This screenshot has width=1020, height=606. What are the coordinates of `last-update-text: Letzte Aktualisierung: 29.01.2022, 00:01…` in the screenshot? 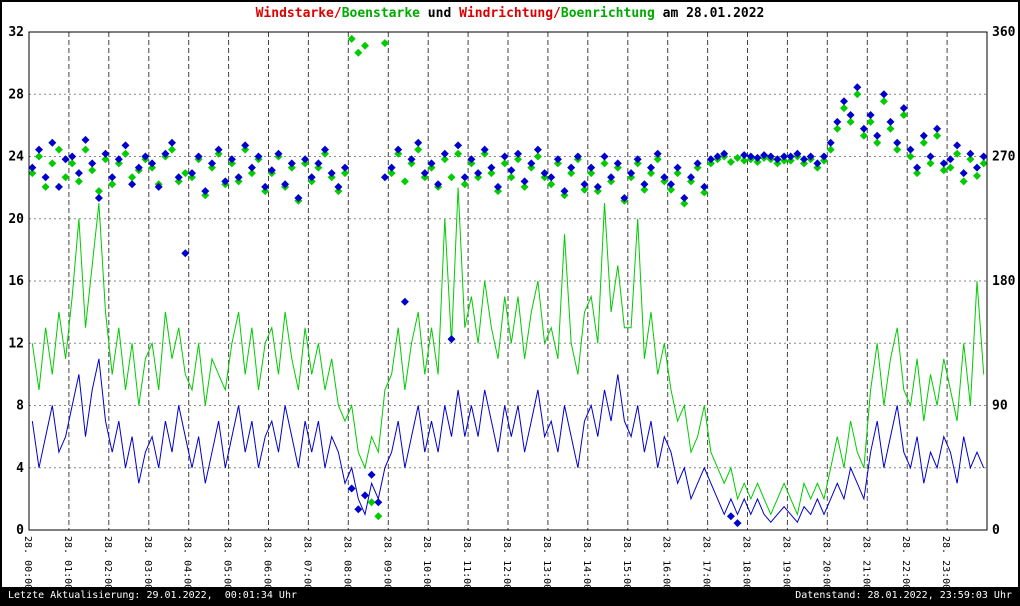 It's located at (152, 595).